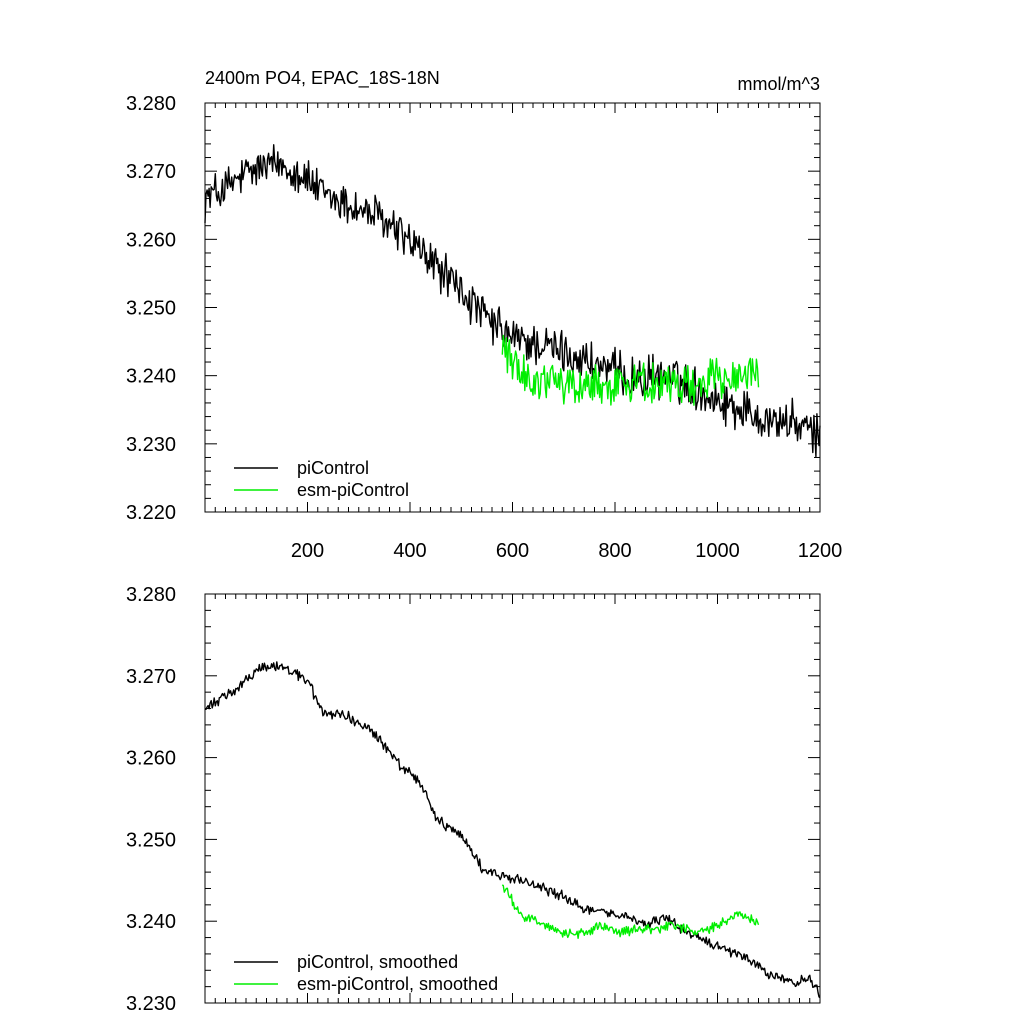  I want to click on x-tick-label: 400, so click(409, 551).